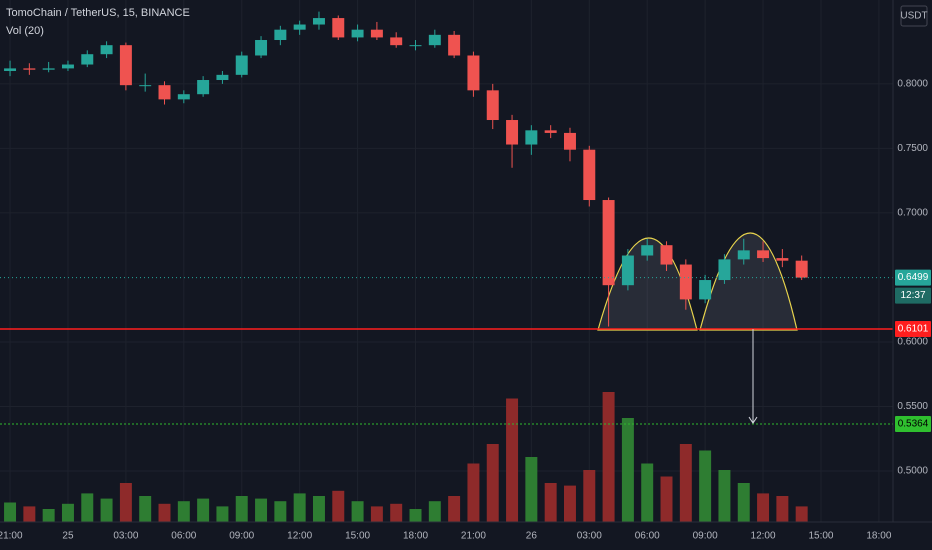 The image size is (932, 550). I want to click on countdown-box, so click(913, 295).